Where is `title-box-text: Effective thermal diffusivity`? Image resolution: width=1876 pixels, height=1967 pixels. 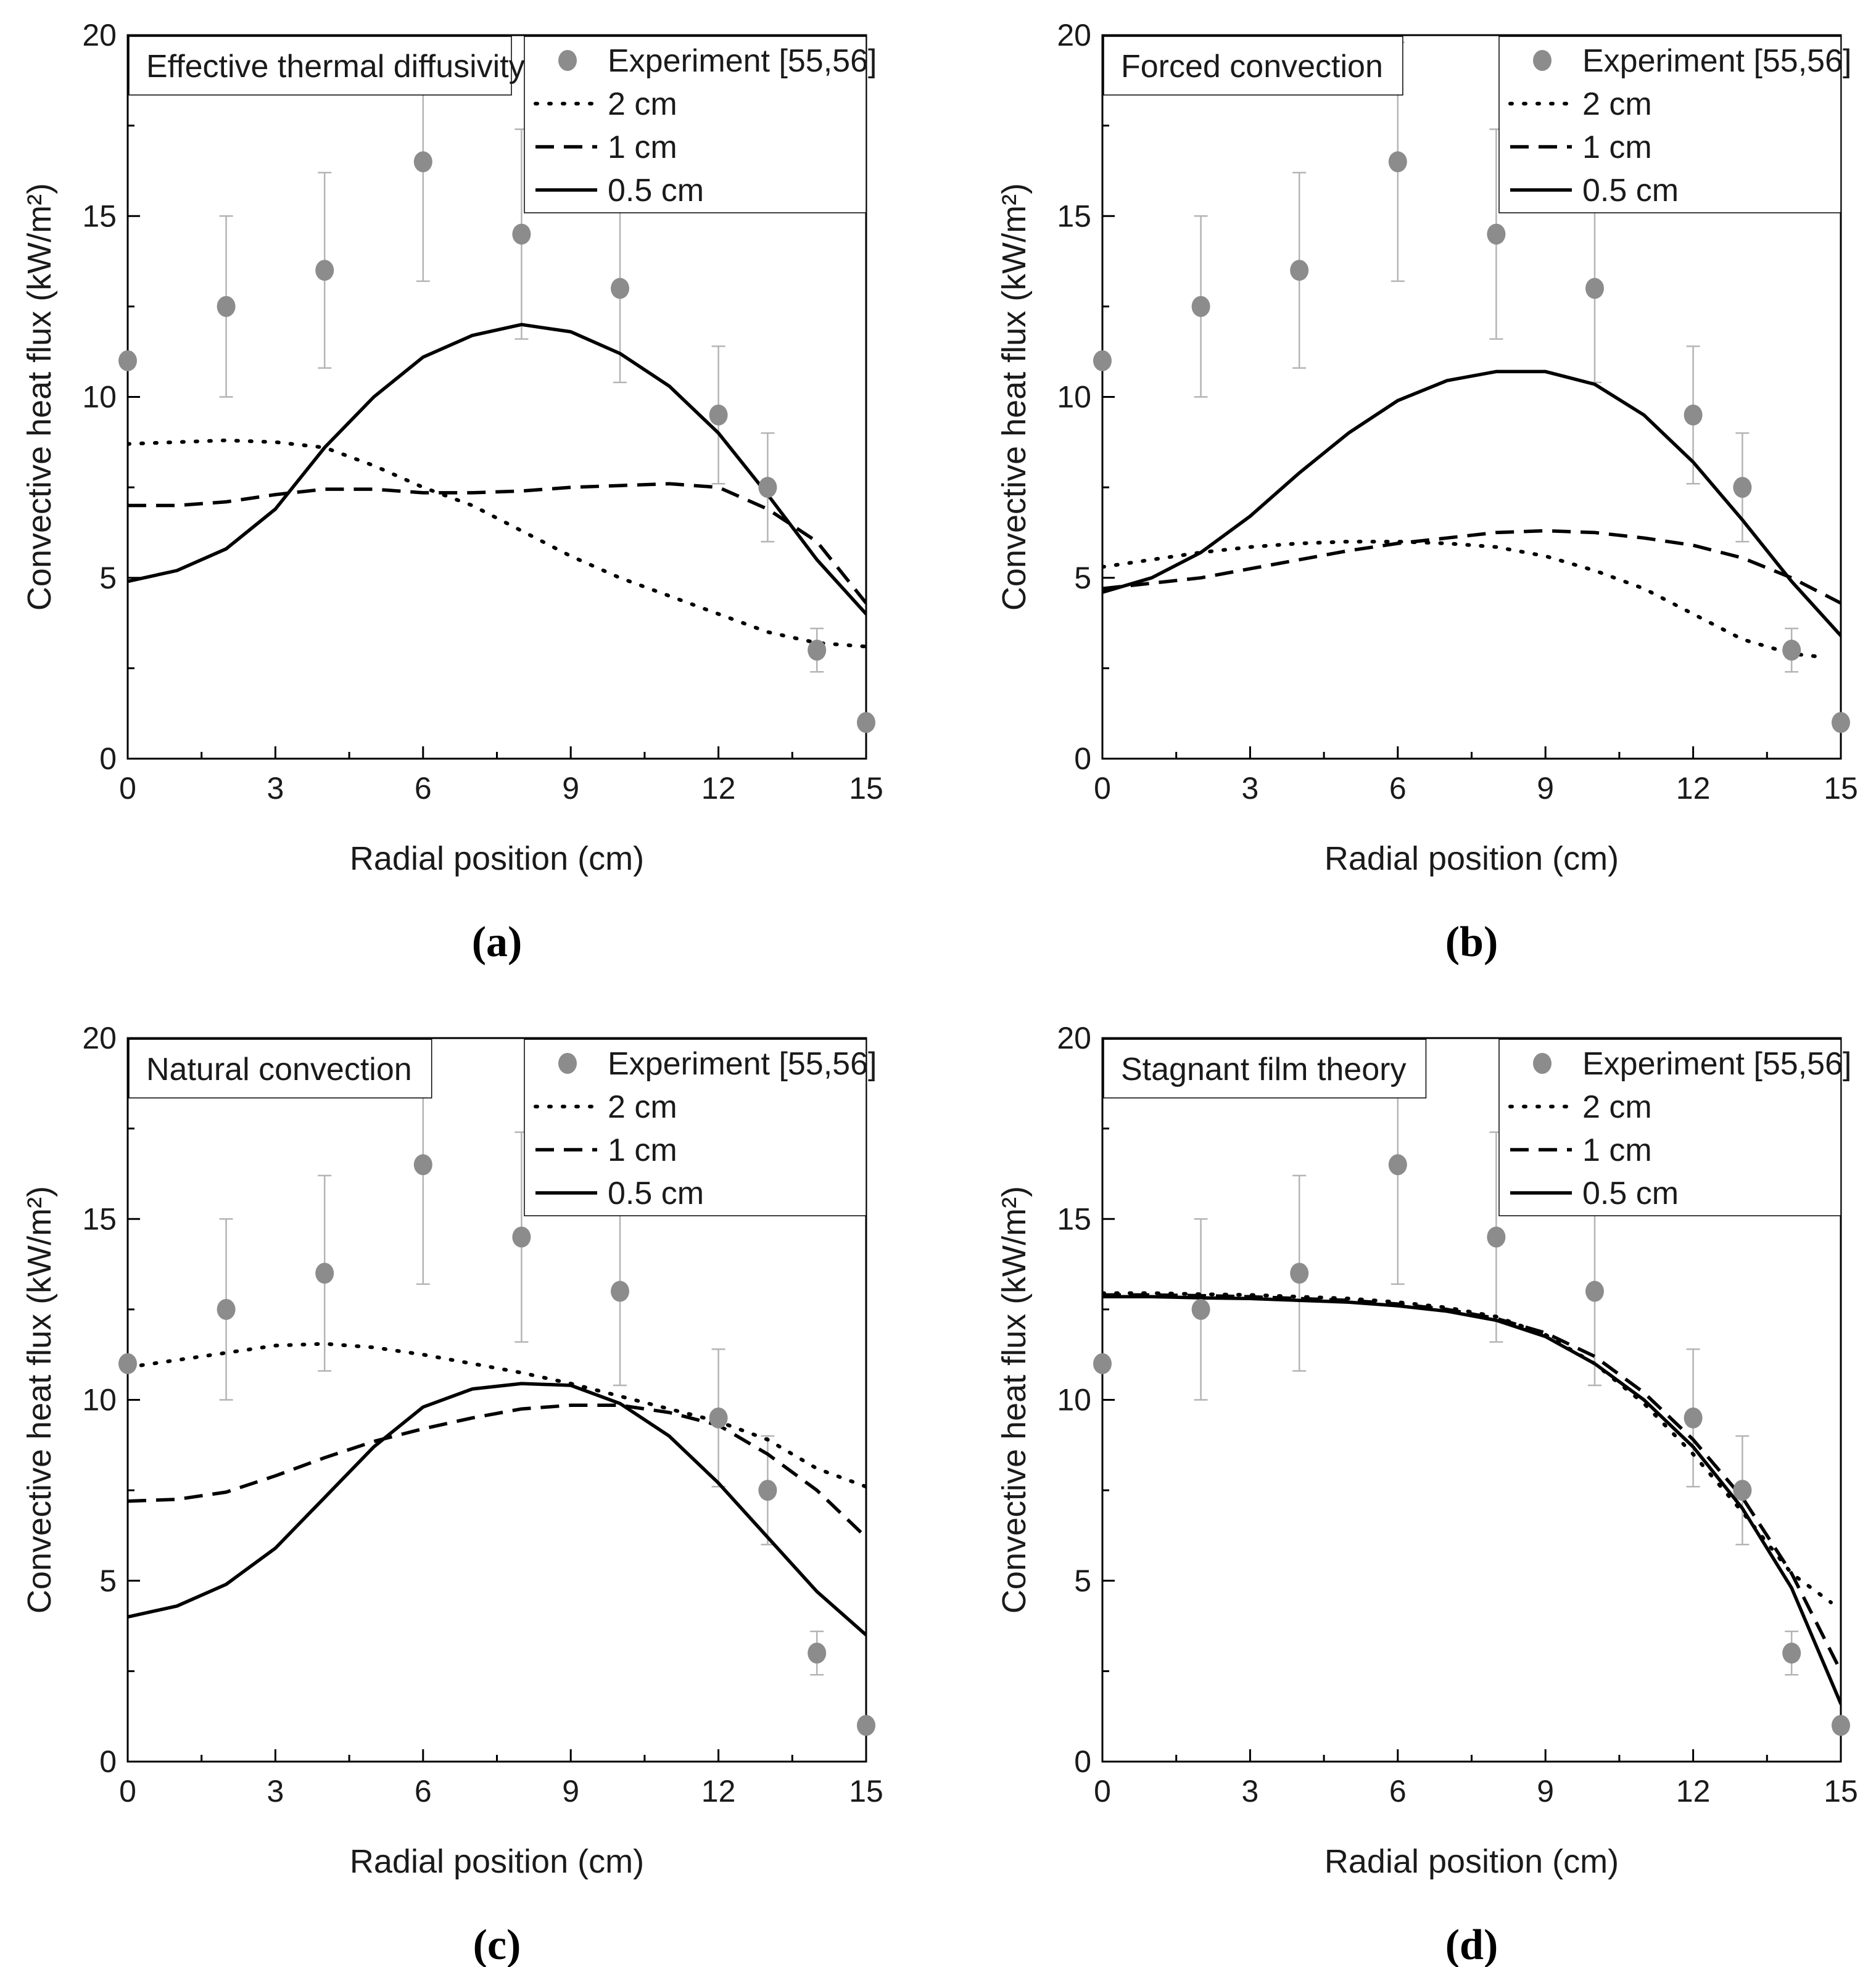 title-box-text: Effective thermal diffusivity is located at coordinates (335, 67).